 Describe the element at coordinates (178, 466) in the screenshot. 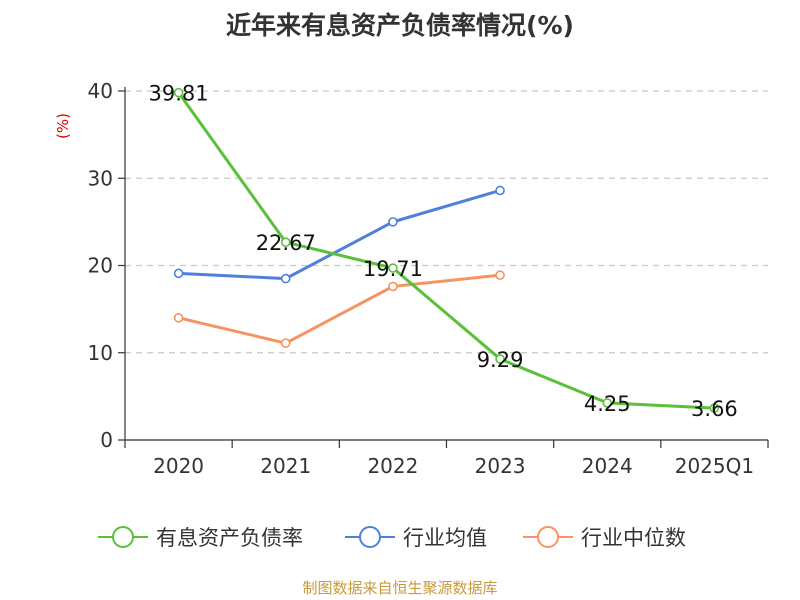

I see `x-tick-label-2020: 2020` at that location.